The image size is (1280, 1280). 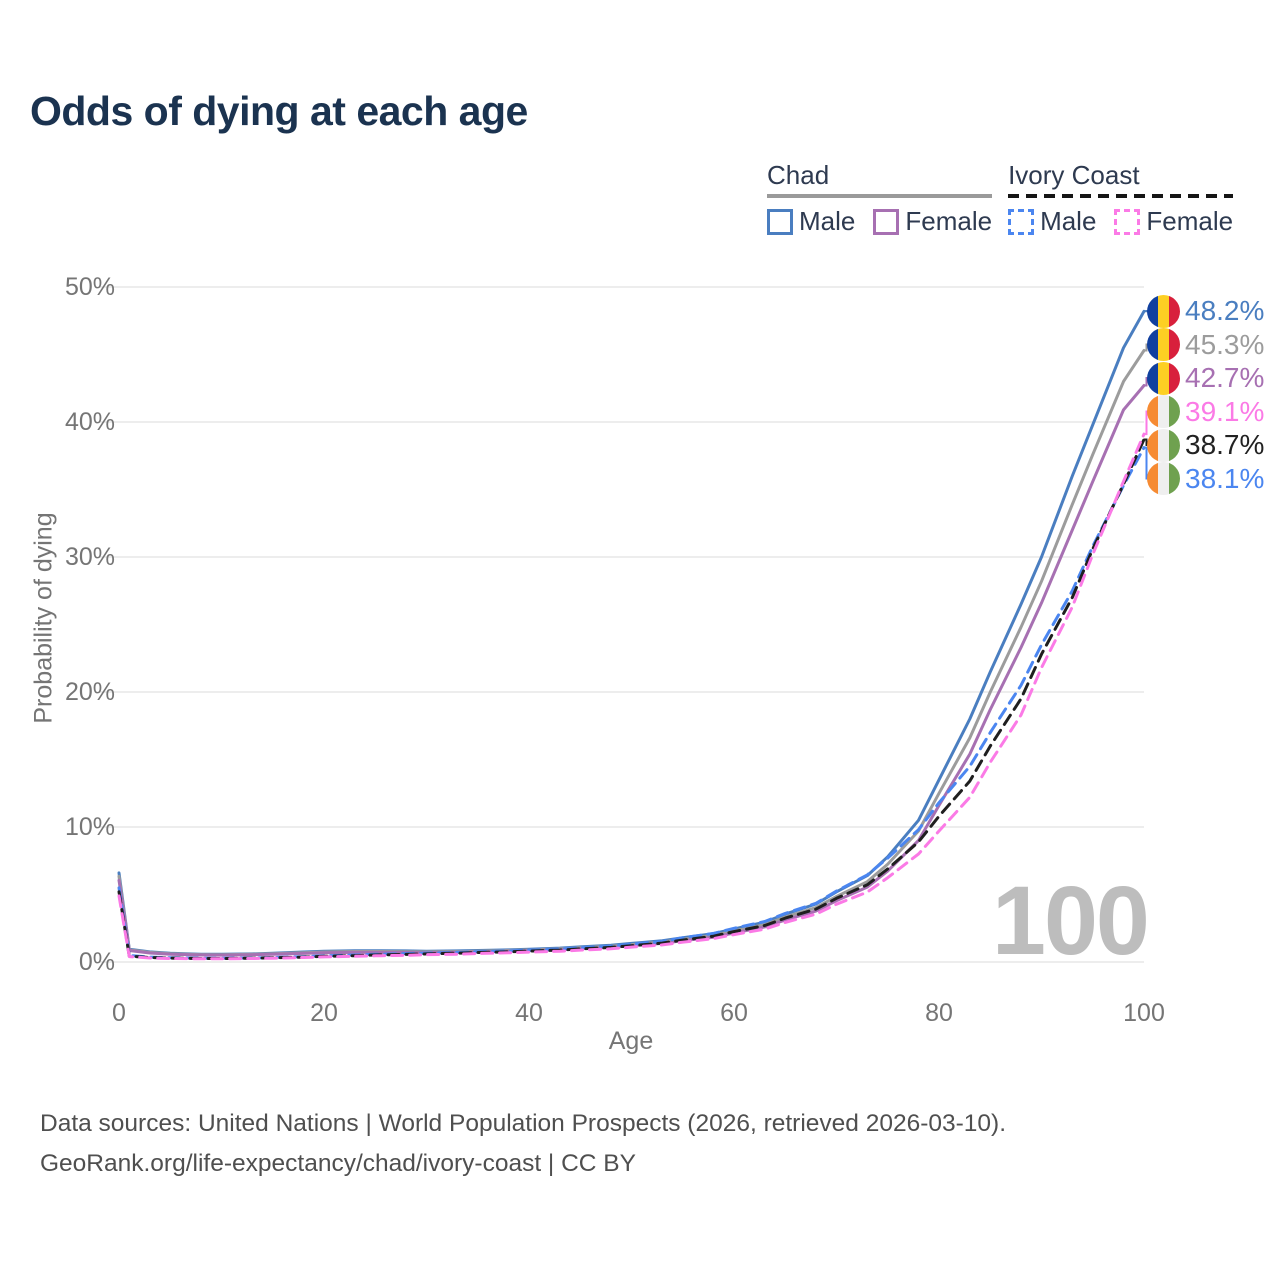 I want to click on legend-items-ivory-coast: Male Female, so click(x=1120, y=221).